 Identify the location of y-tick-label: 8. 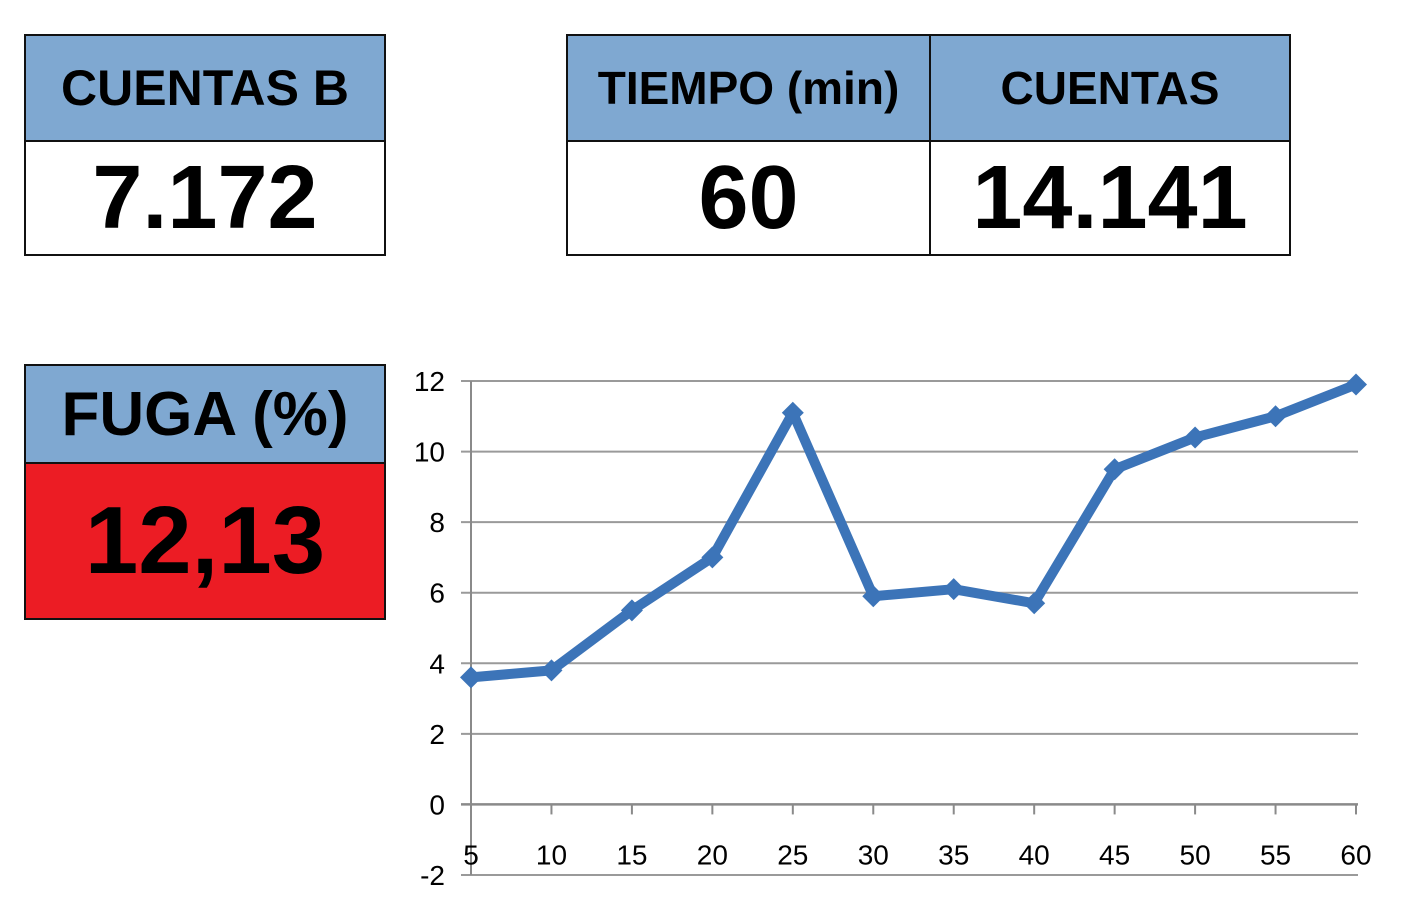
(437, 522).